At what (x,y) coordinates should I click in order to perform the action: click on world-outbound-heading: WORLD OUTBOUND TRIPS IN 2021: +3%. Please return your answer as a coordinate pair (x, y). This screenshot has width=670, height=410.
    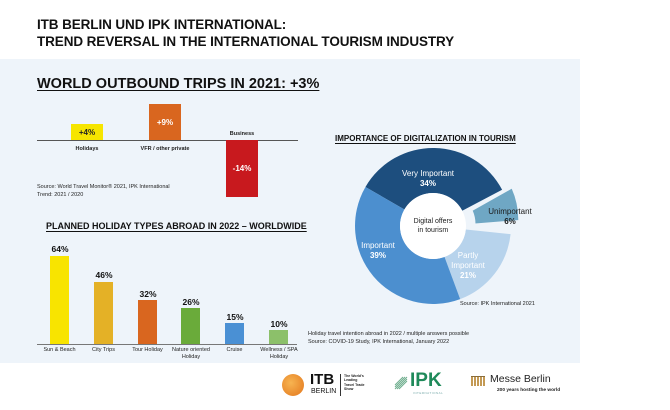
    Looking at the image, I should click on (178, 84).